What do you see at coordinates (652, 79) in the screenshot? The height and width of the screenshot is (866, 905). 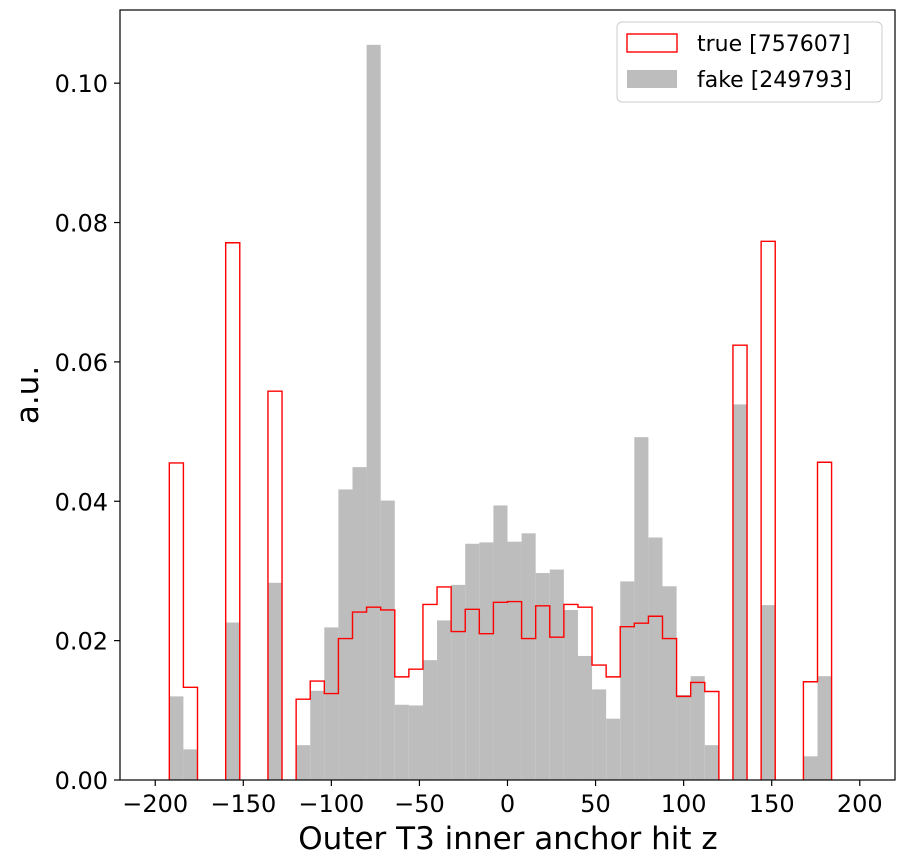 I see `legend-swatch-fake` at bounding box center [652, 79].